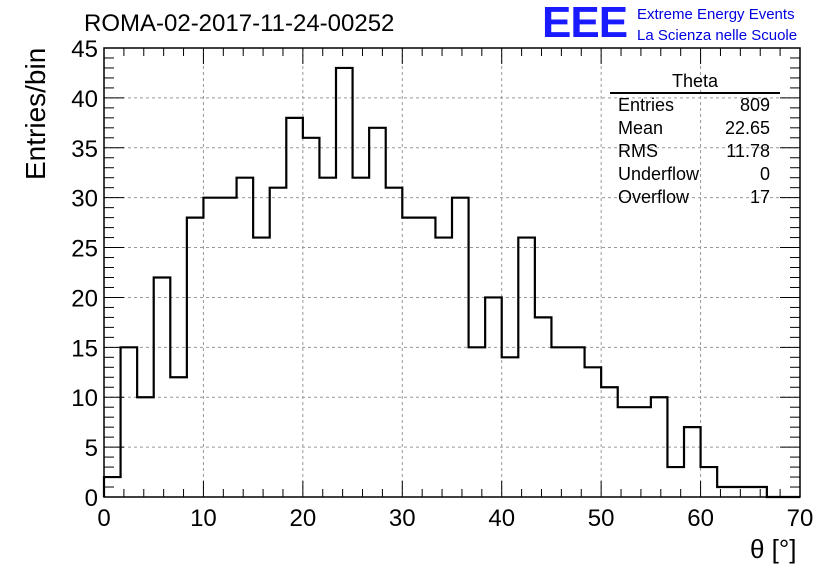 This screenshot has height=572, width=836. What do you see at coordinates (759, 197) in the screenshot?
I see `stats-value: 17` at bounding box center [759, 197].